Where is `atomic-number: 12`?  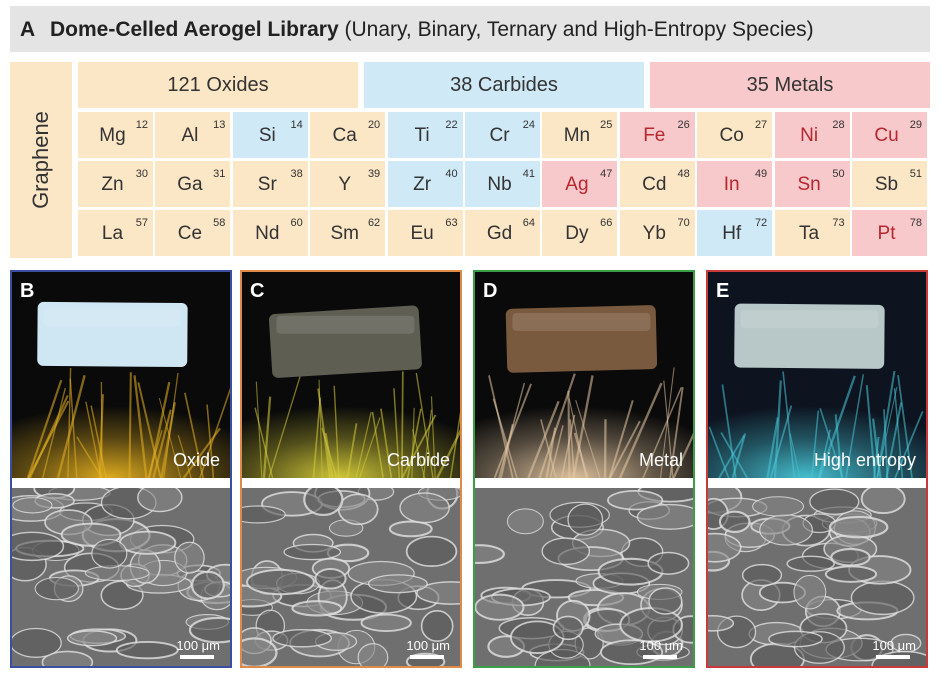 atomic-number: 12 is located at coordinates (141, 125).